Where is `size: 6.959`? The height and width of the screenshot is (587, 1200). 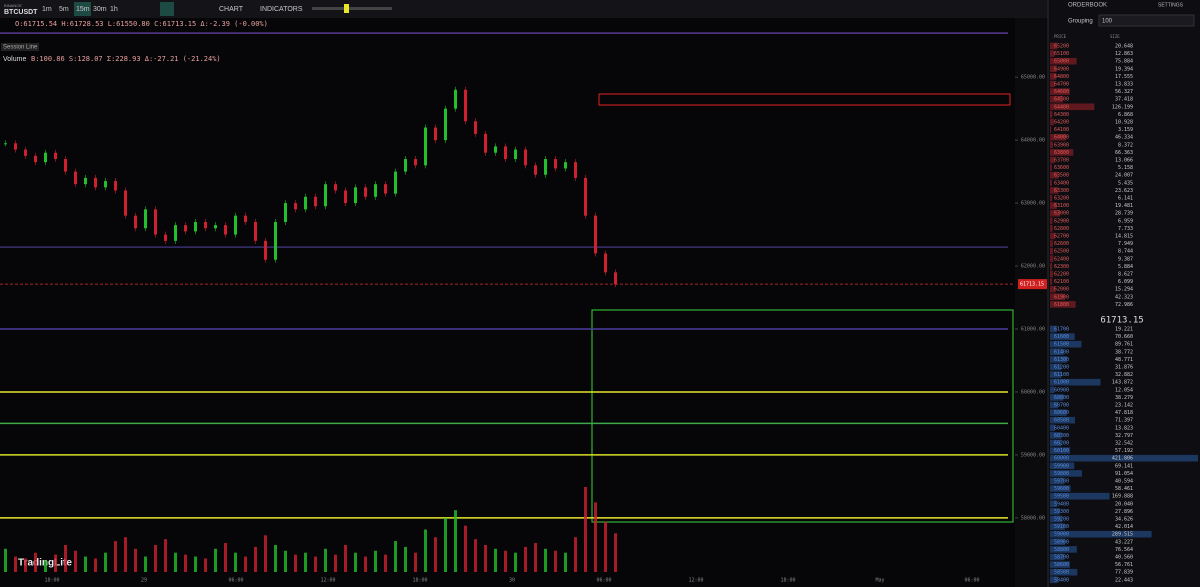
size: 6.959 is located at coordinates (1125, 221).